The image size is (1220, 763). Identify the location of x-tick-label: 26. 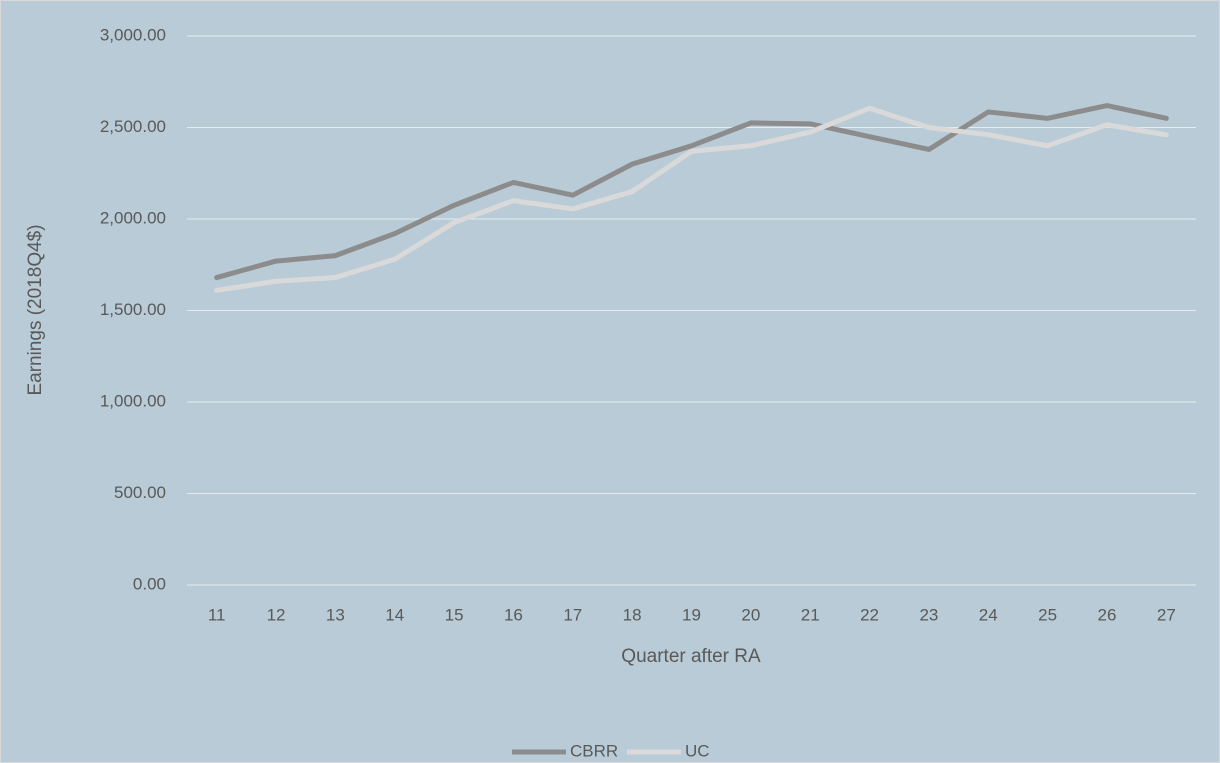
(1107, 614).